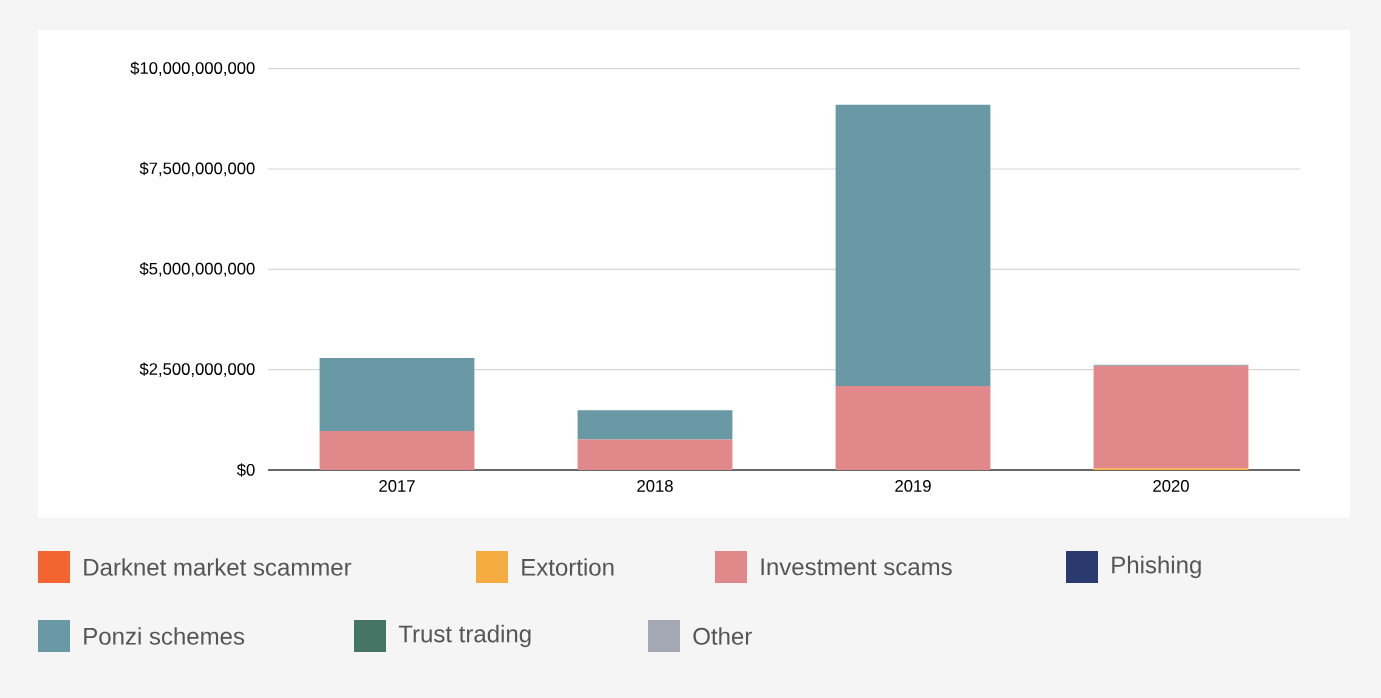 The height and width of the screenshot is (698, 1381). What do you see at coordinates (722, 636) in the screenshot?
I see `legend-label: Other` at bounding box center [722, 636].